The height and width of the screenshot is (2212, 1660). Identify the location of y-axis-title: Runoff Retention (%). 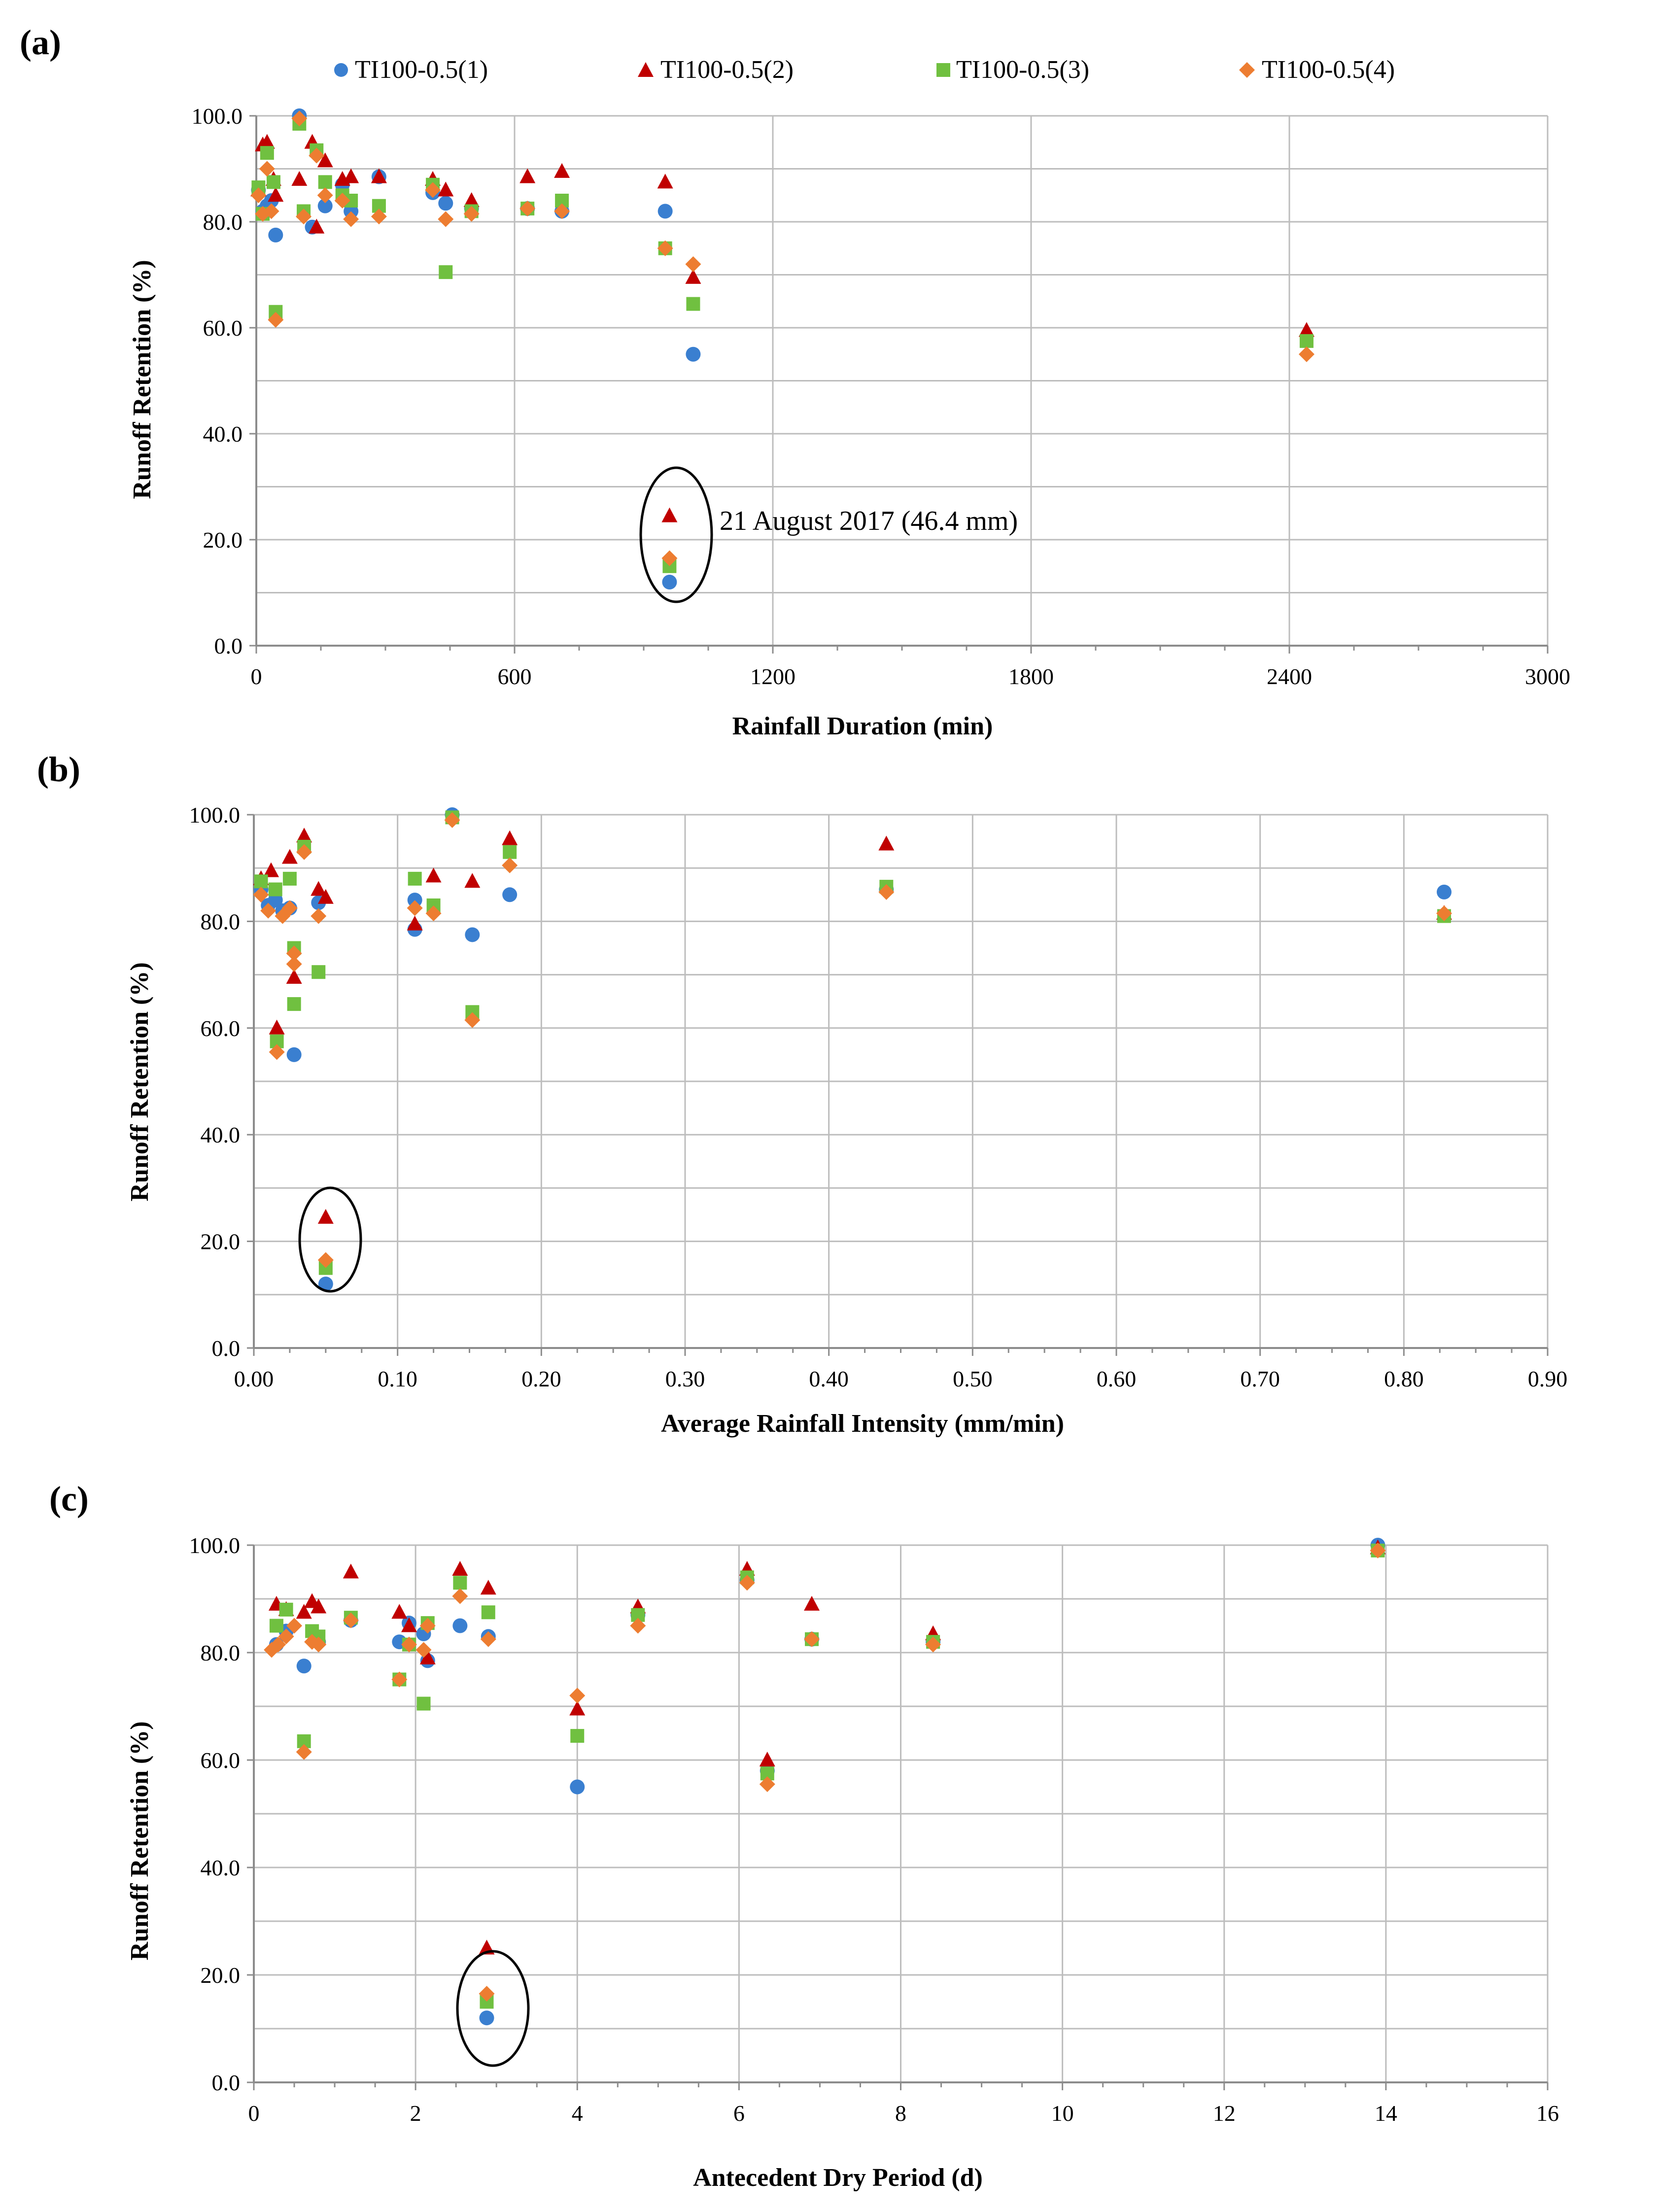
(140, 1082).